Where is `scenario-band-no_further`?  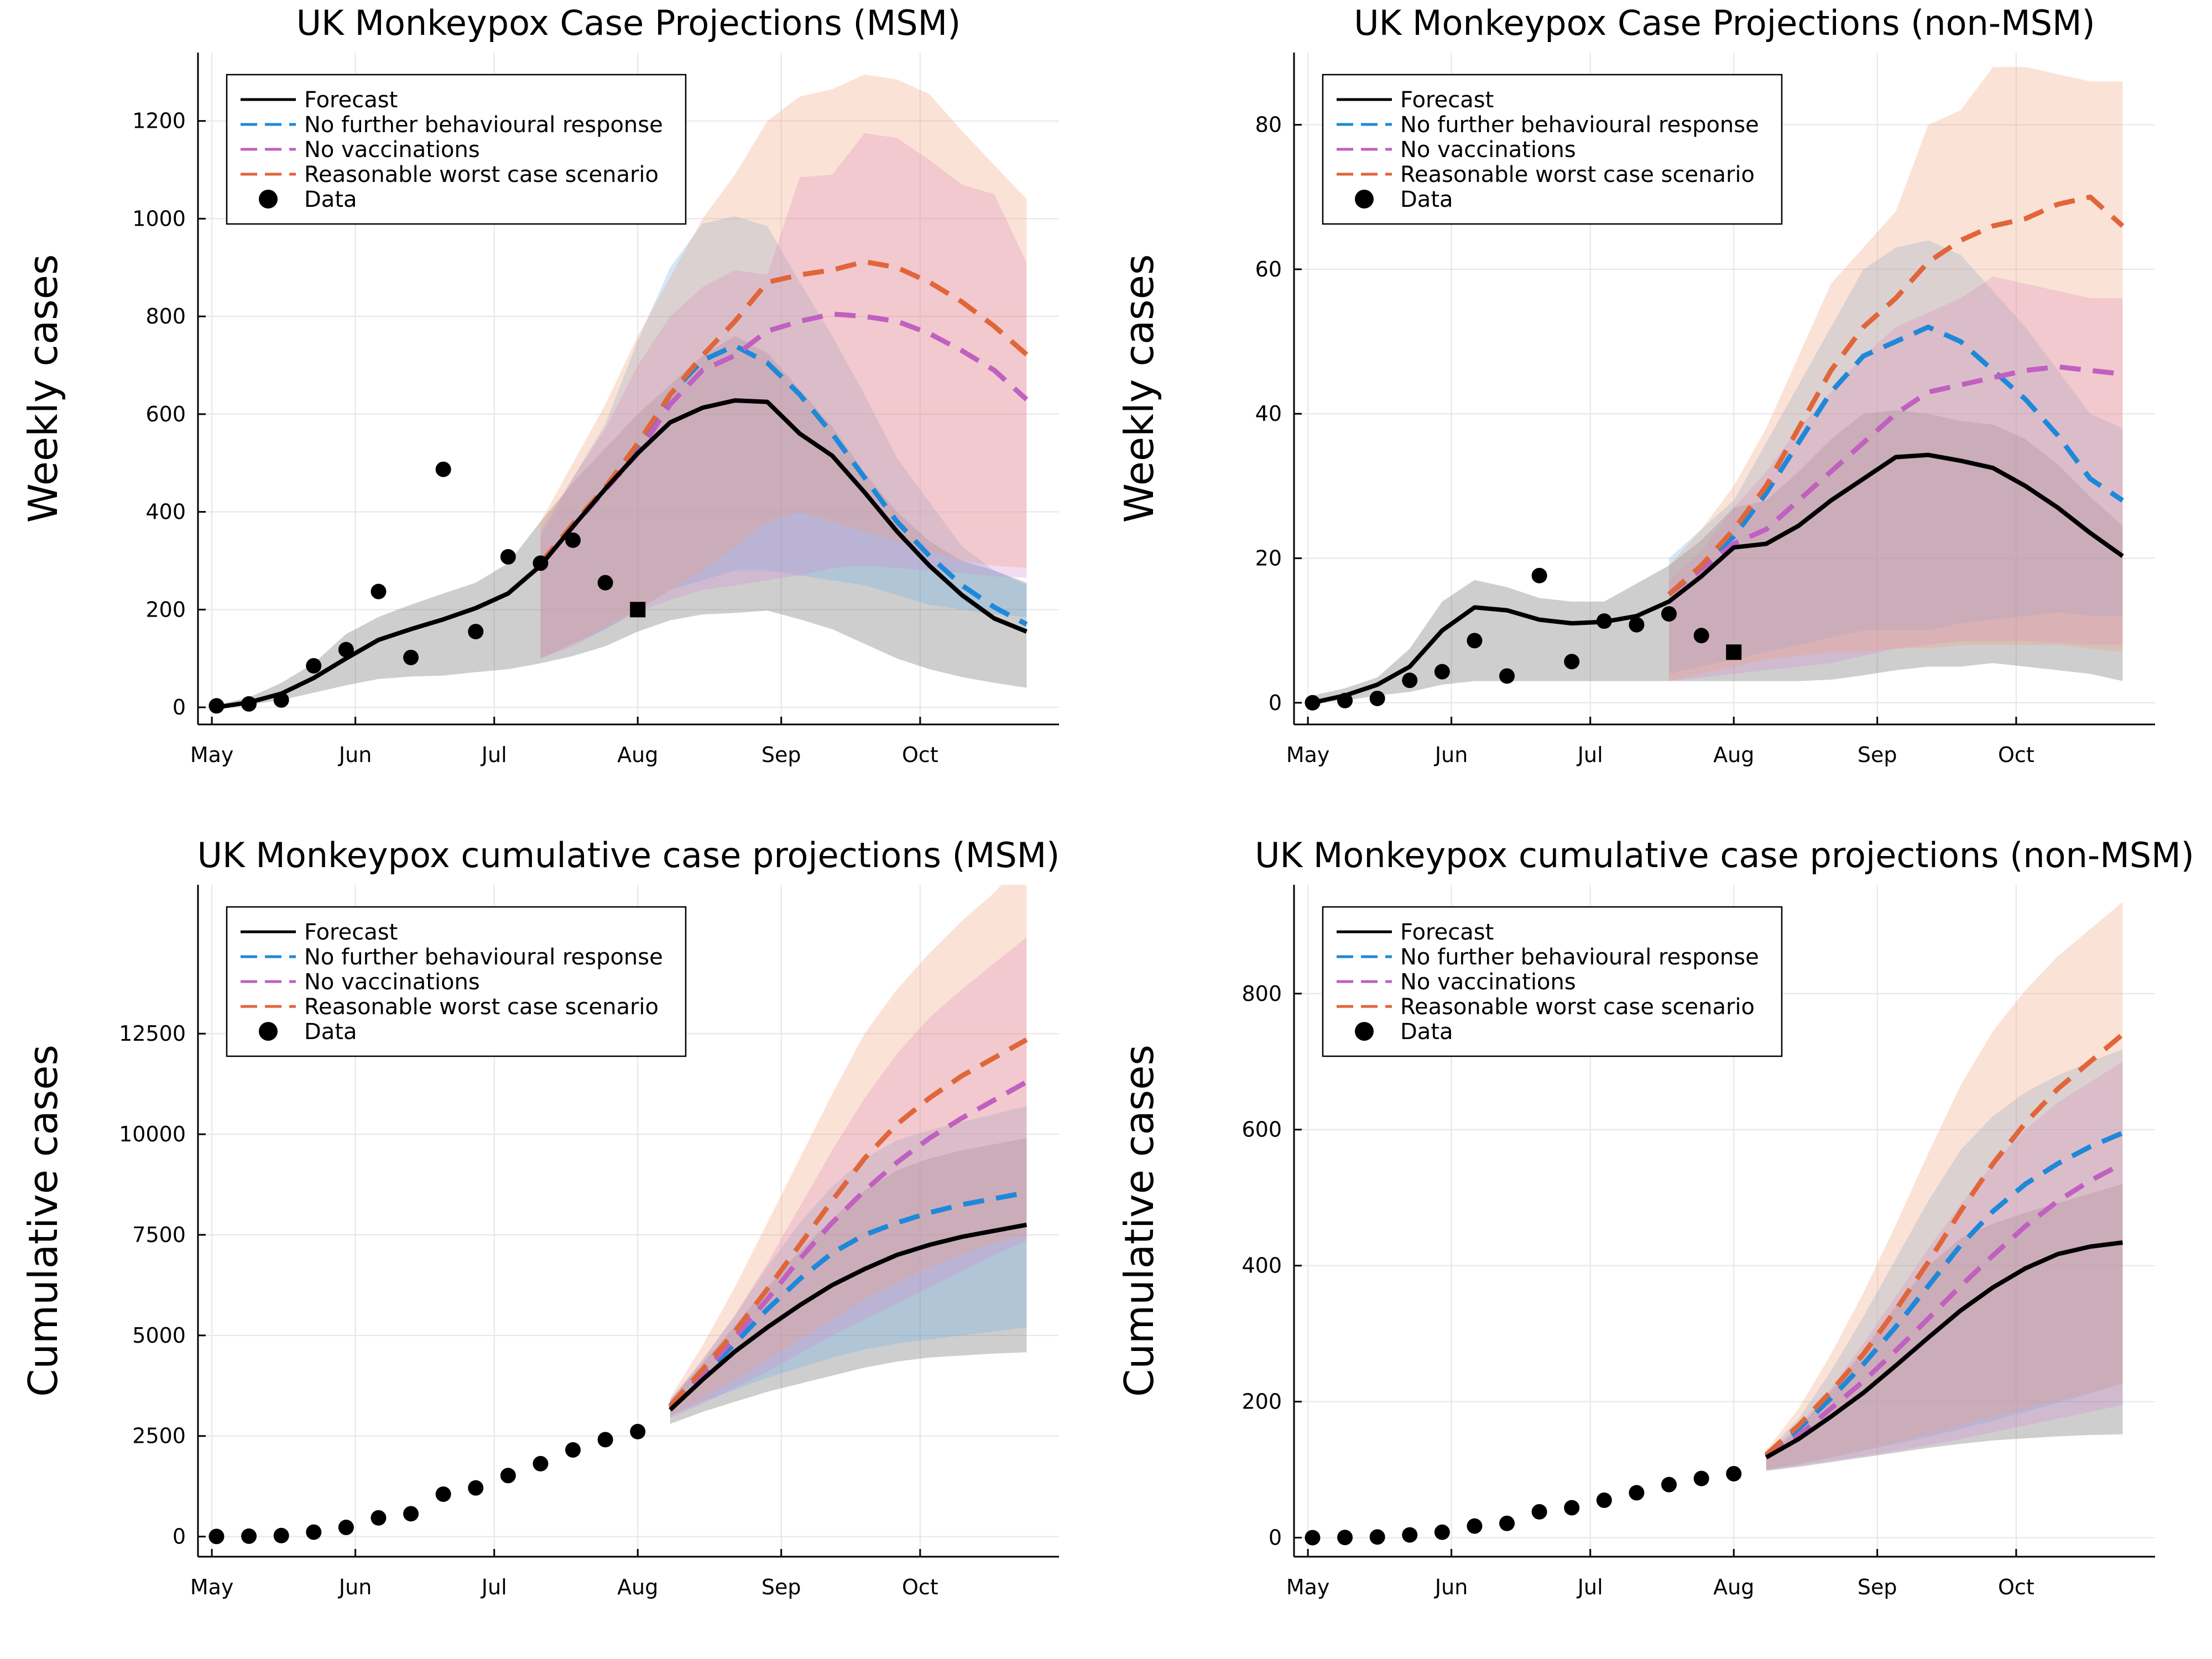
scenario-band-no_further is located at coordinates (784, 437).